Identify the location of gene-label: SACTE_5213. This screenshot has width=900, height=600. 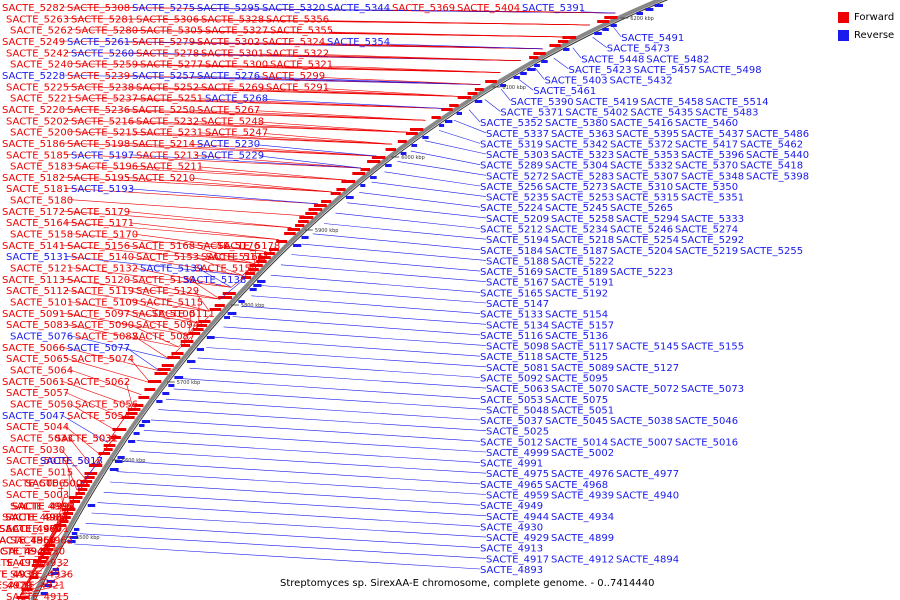
(167, 155).